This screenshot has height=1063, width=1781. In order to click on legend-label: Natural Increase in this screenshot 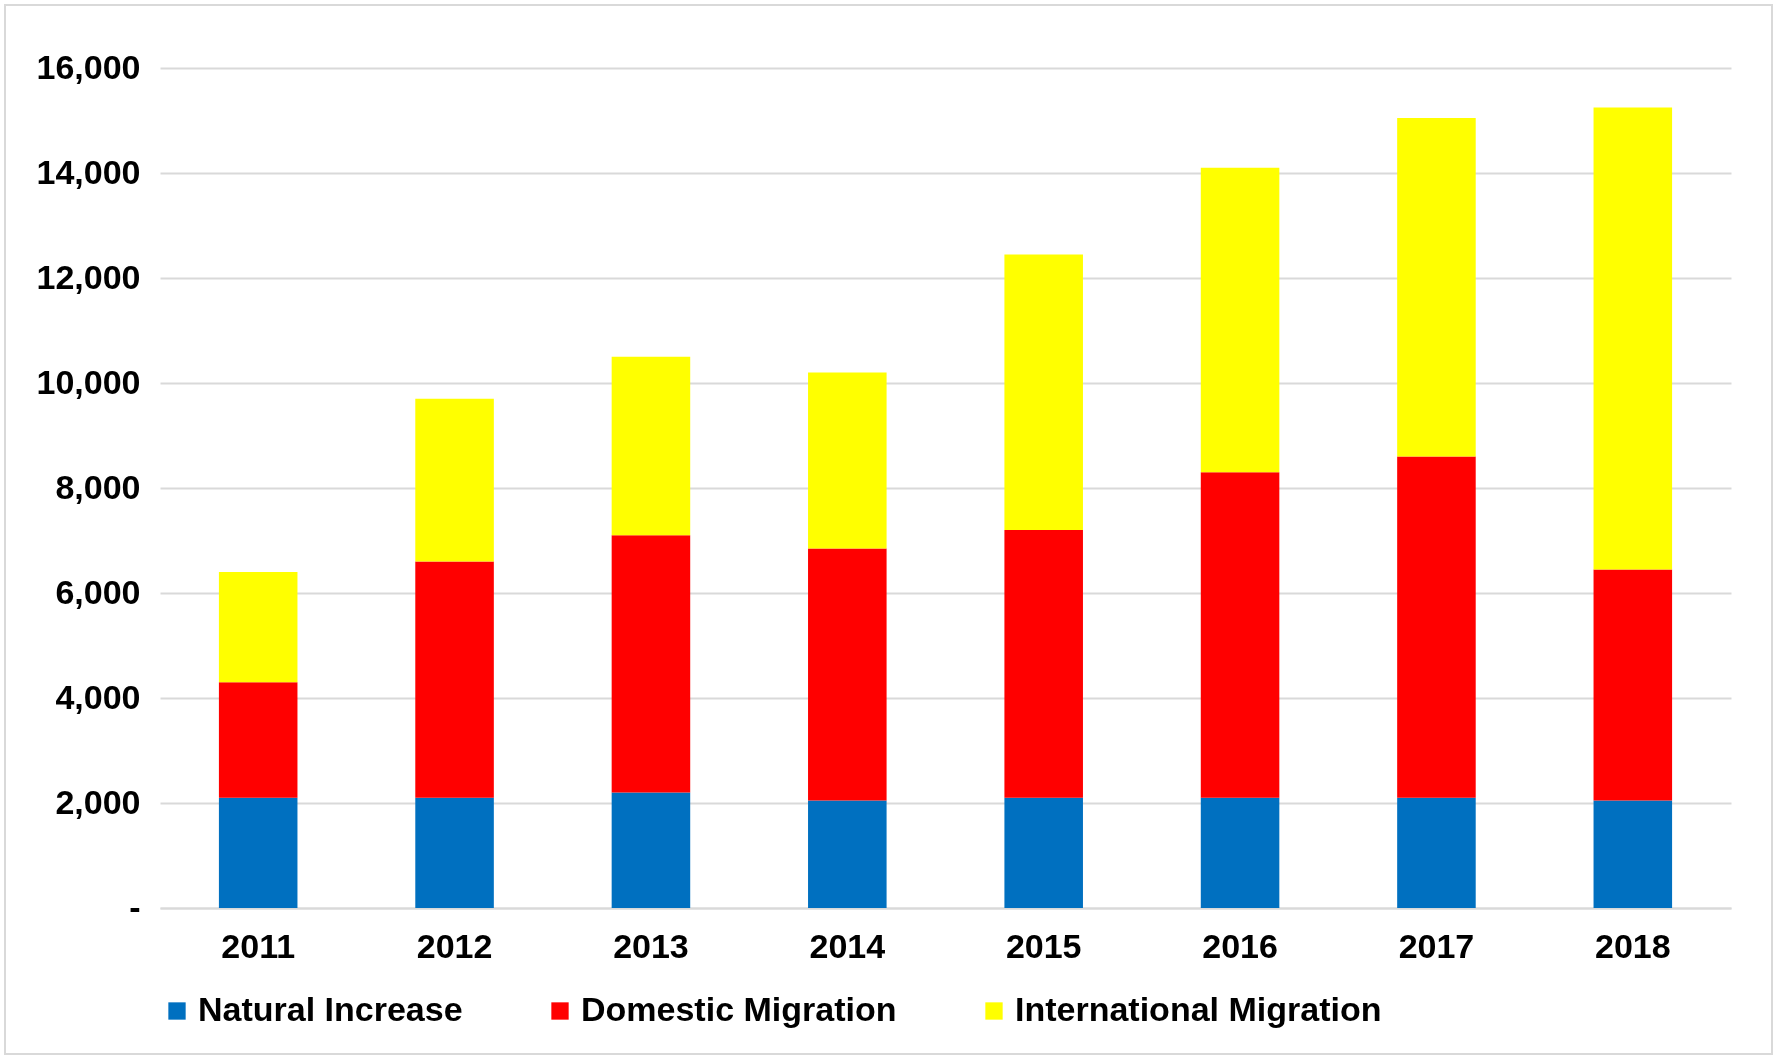, I will do `click(330, 1009)`.